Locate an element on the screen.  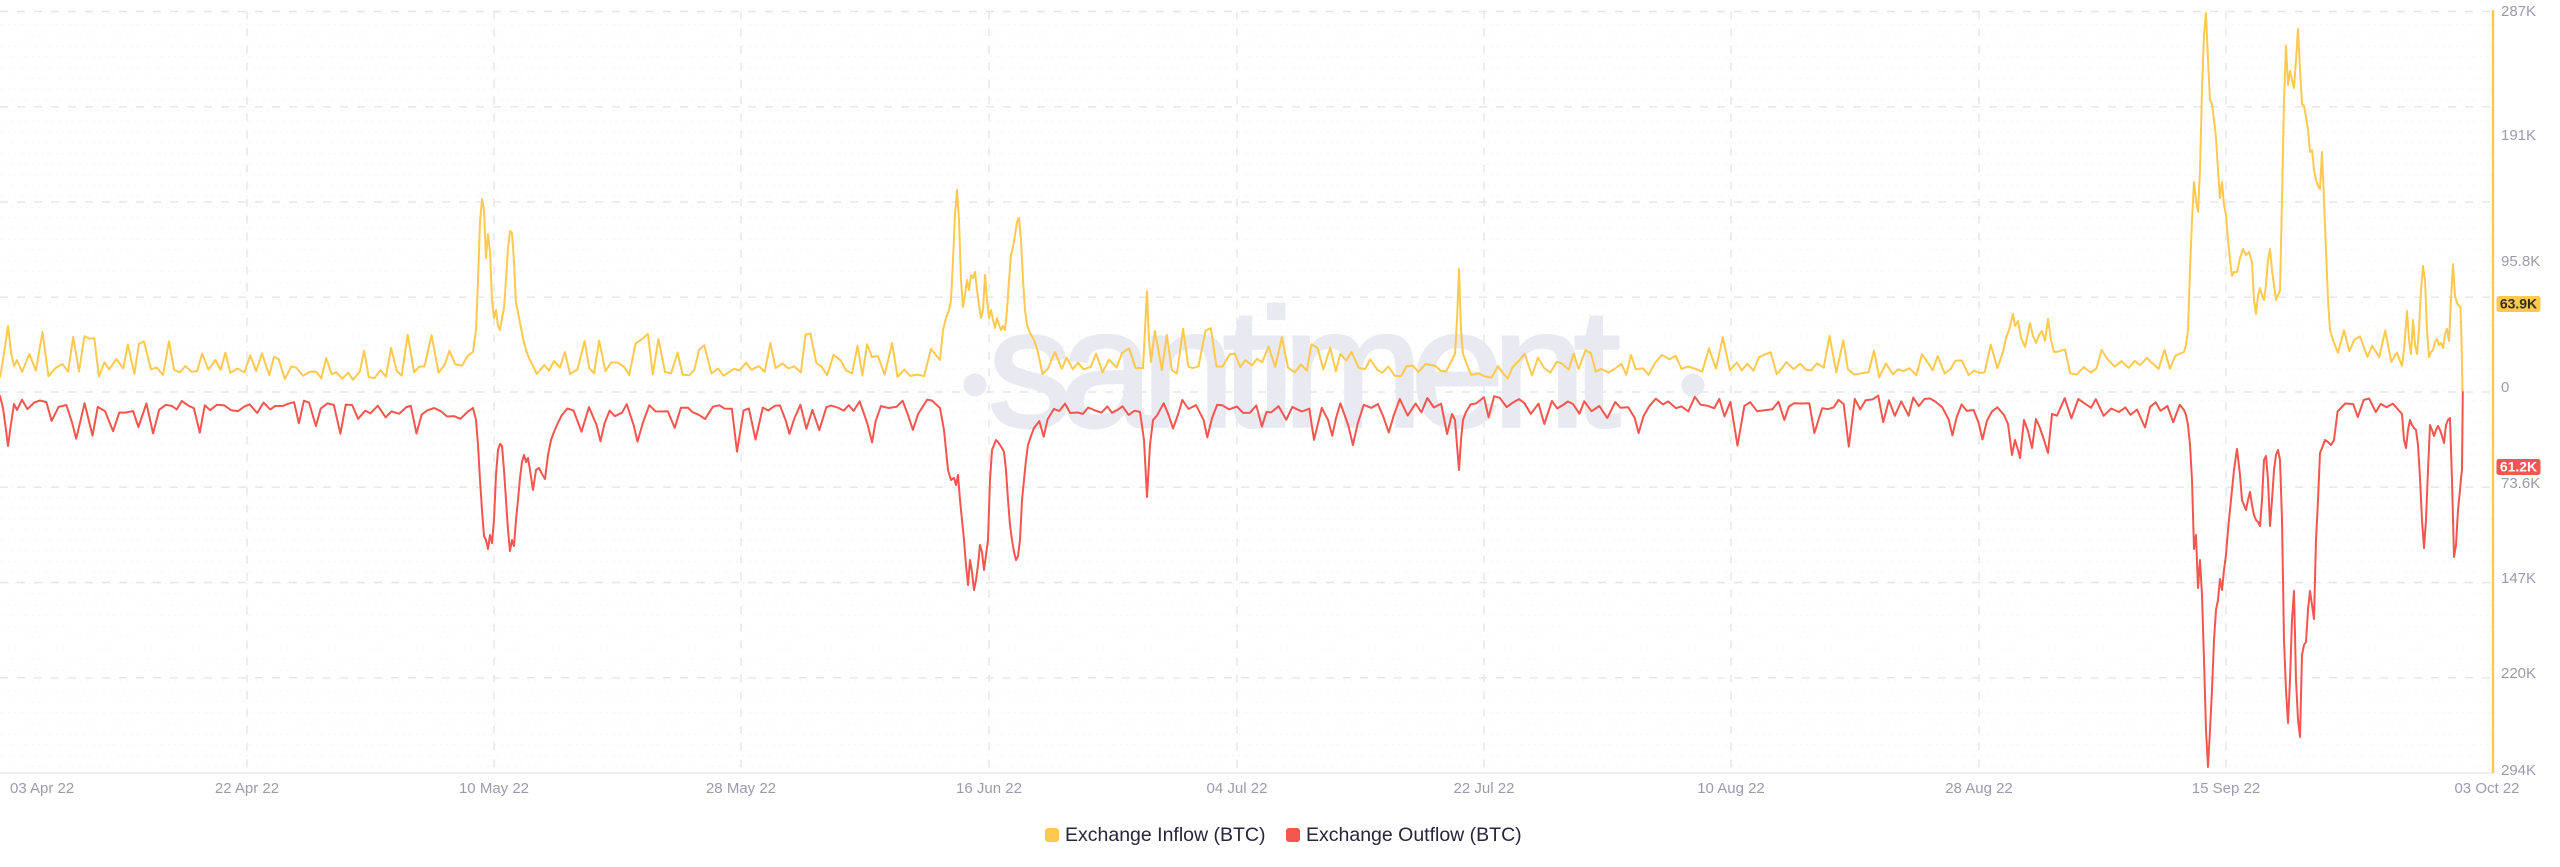
svg-text: santiment is located at coordinates (1304, 368).